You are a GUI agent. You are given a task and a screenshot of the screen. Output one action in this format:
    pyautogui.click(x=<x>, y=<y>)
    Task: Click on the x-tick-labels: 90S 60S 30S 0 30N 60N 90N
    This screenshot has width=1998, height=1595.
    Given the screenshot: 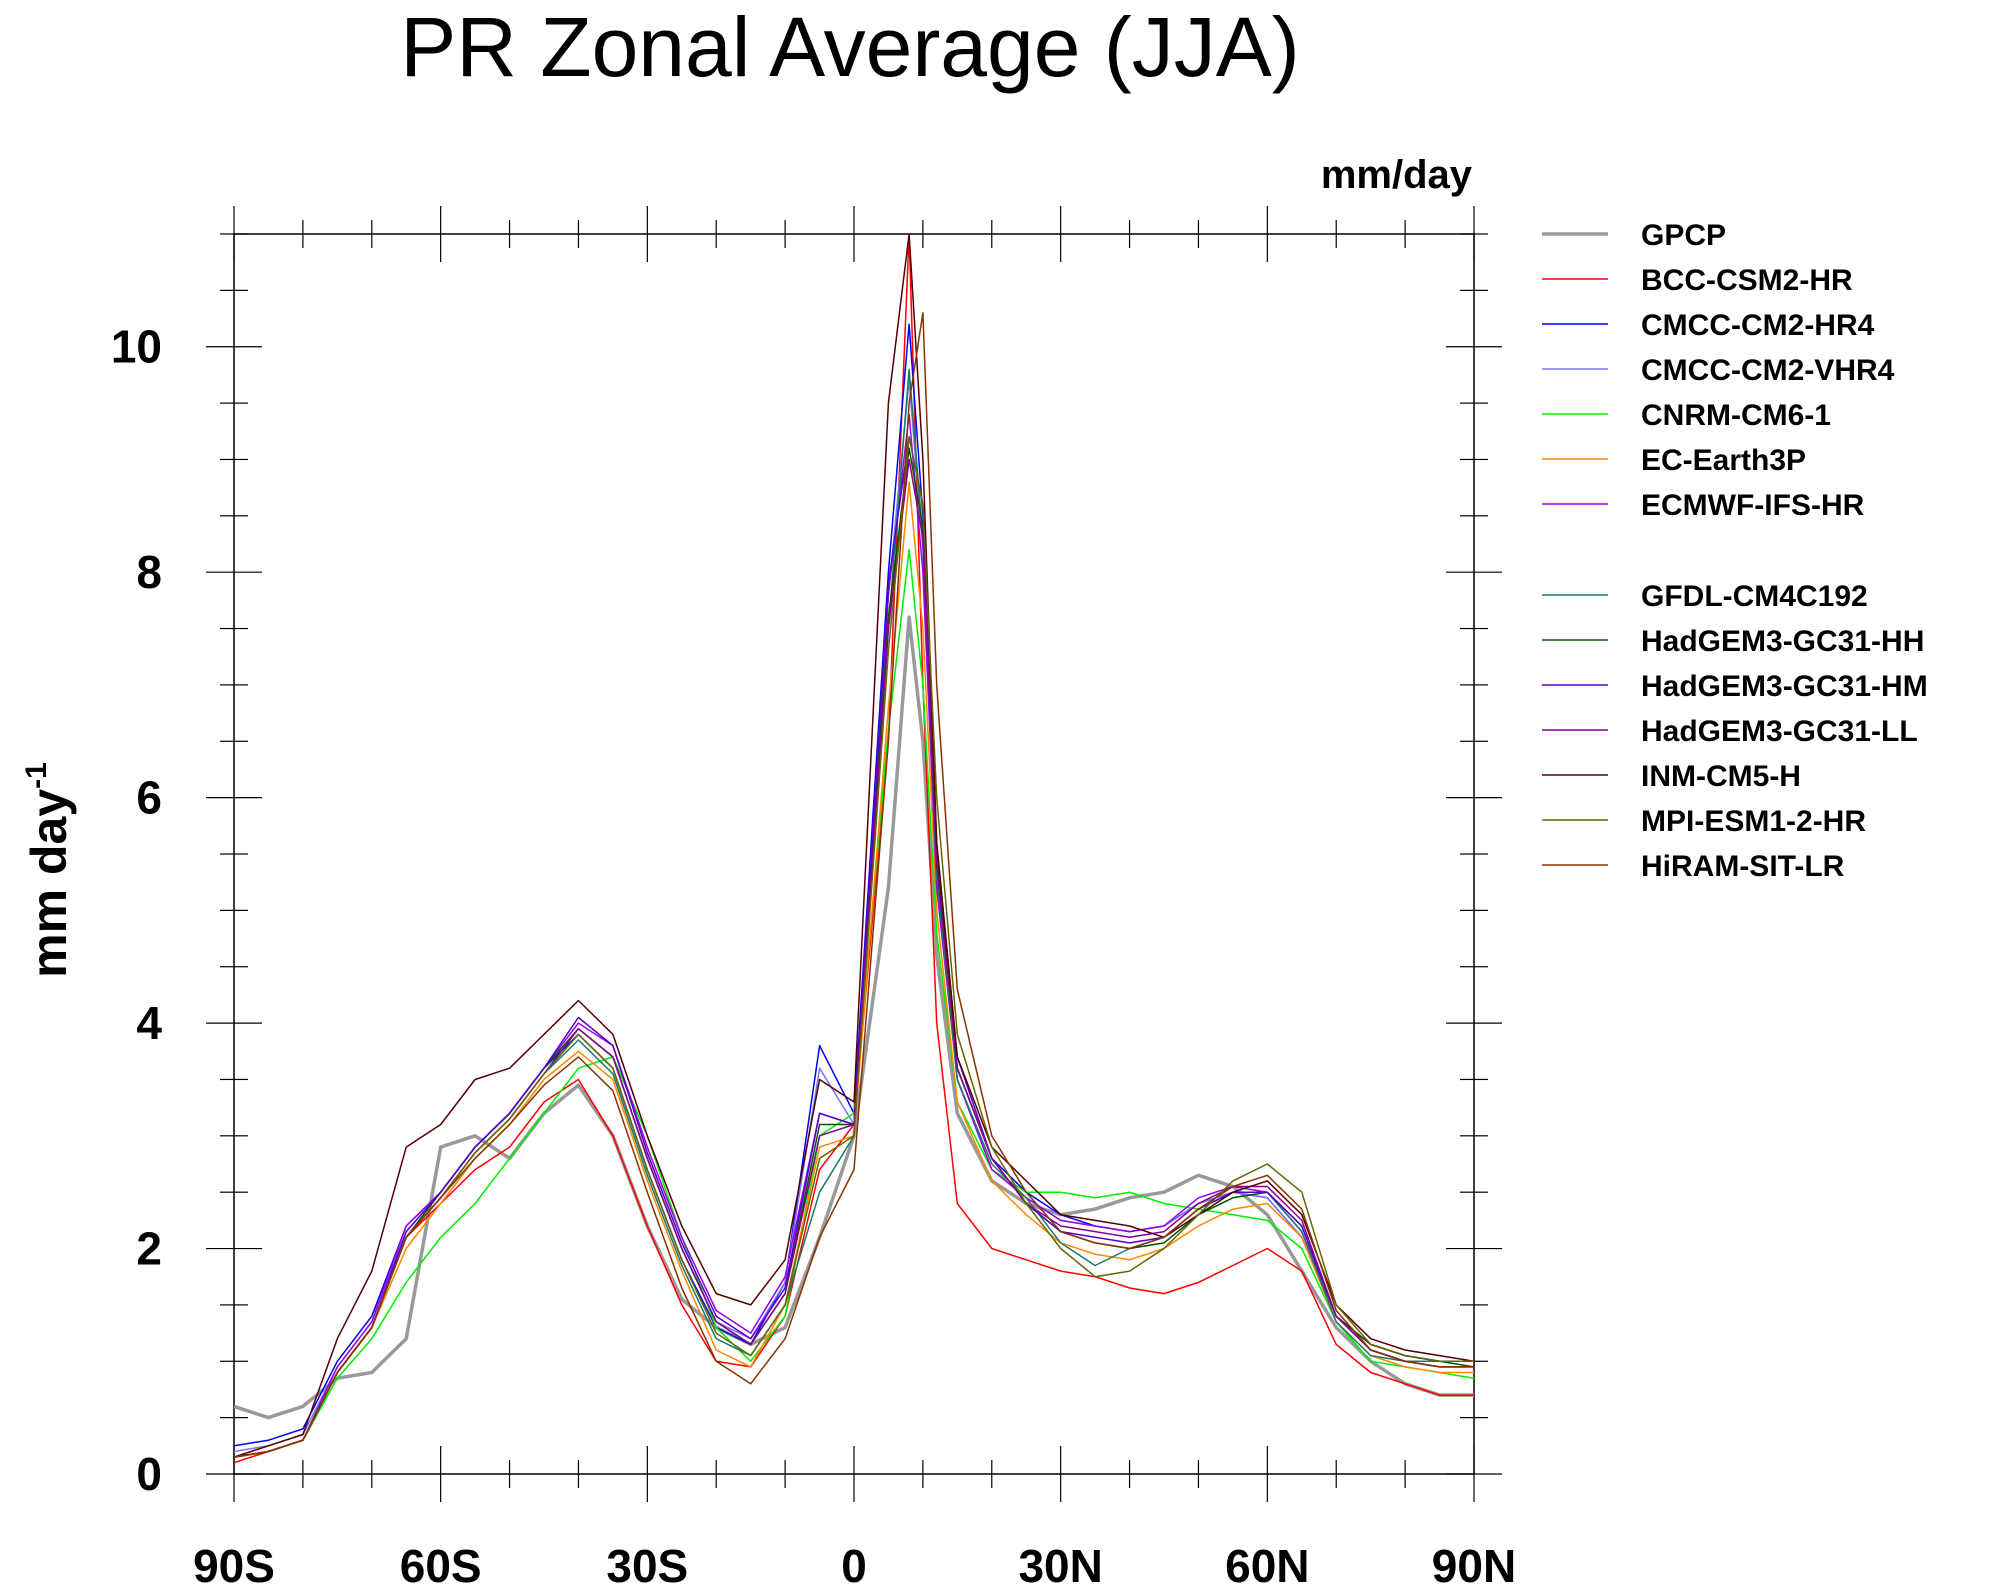 What is the action you would take?
    pyautogui.click(x=854, y=1566)
    